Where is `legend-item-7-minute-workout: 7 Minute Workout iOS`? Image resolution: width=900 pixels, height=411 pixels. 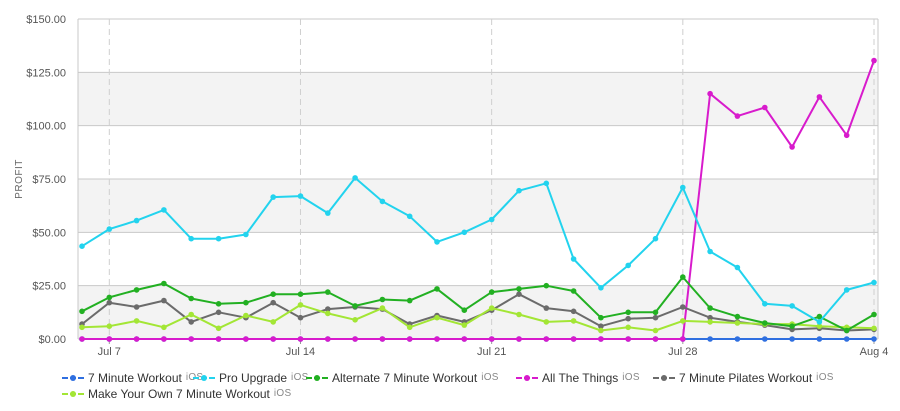 legend-item-7-minute-workout: 7 Minute Workout iOS is located at coordinates (132, 377).